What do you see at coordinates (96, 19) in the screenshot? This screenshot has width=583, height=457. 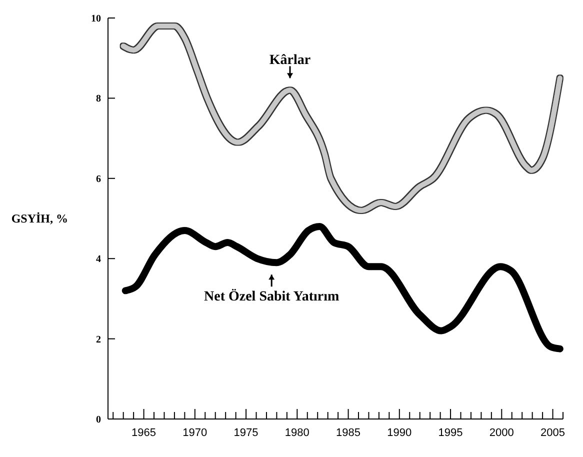 I see `y-tick-label: 10` at bounding box center [96, 19].